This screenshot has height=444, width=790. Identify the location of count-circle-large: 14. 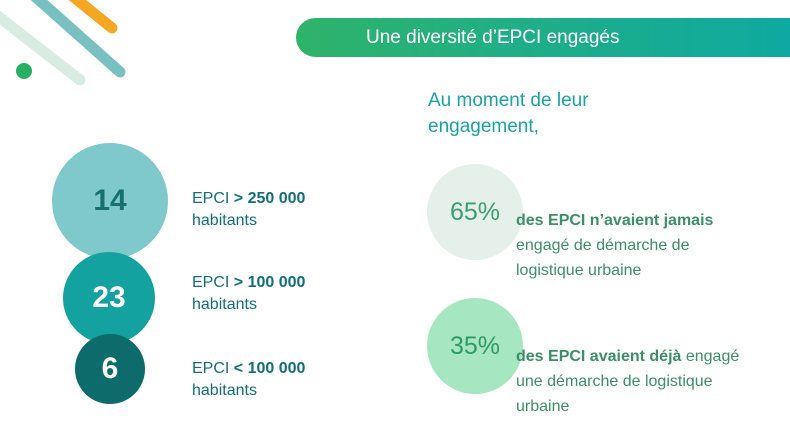
(110, 201).